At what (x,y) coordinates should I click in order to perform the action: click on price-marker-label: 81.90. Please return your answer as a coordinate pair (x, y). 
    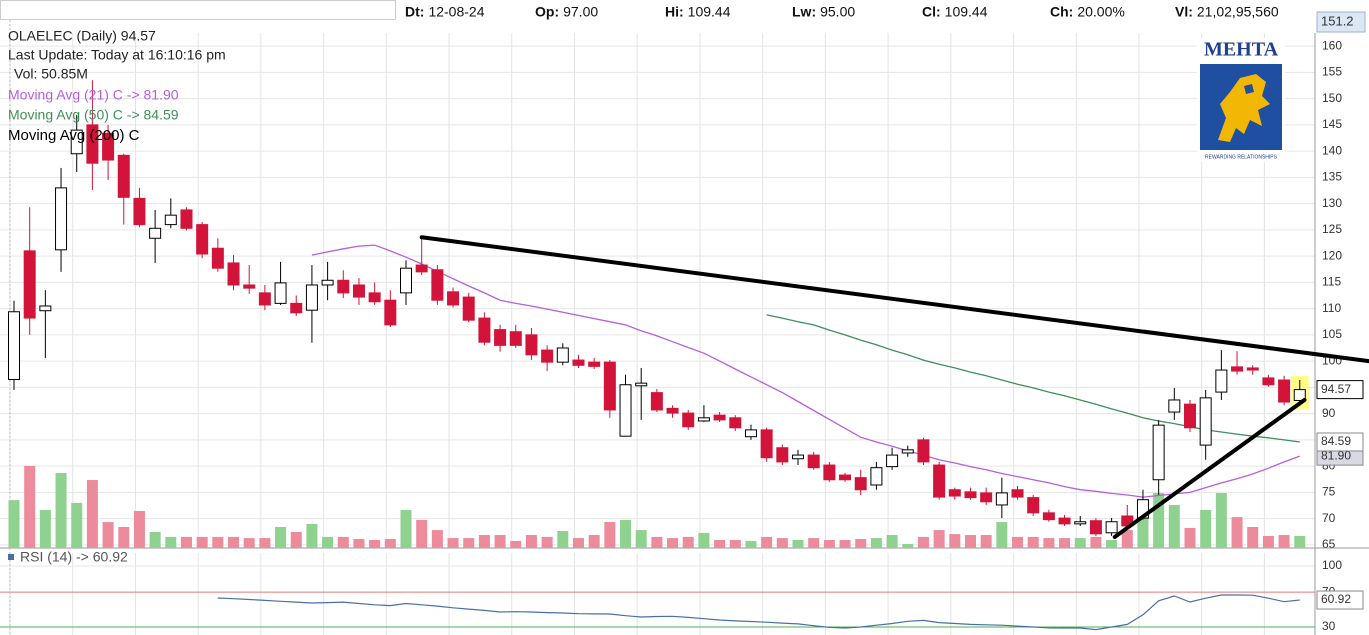
    Looking at the image, I should click on (1336, 455).